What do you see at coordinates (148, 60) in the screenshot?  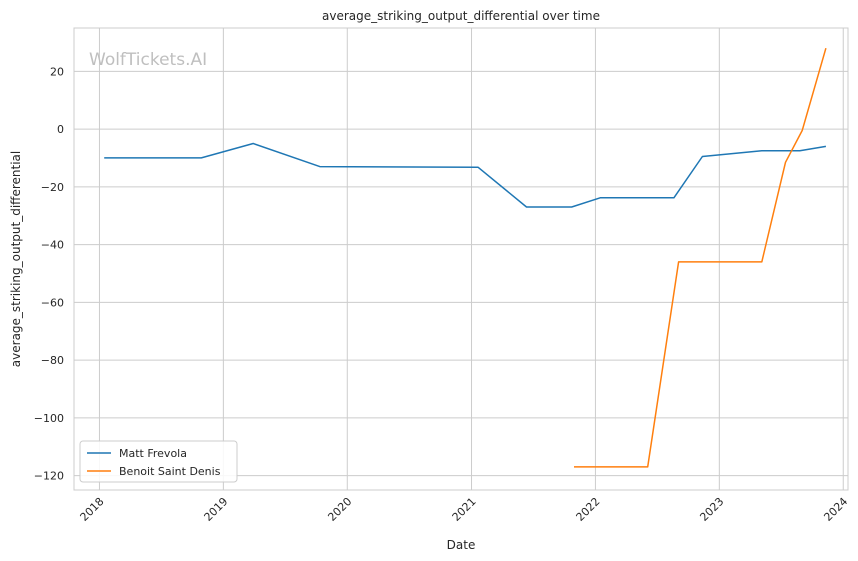 I see `watermark: WolfTickets.AI` at bounding box center [148, 60].